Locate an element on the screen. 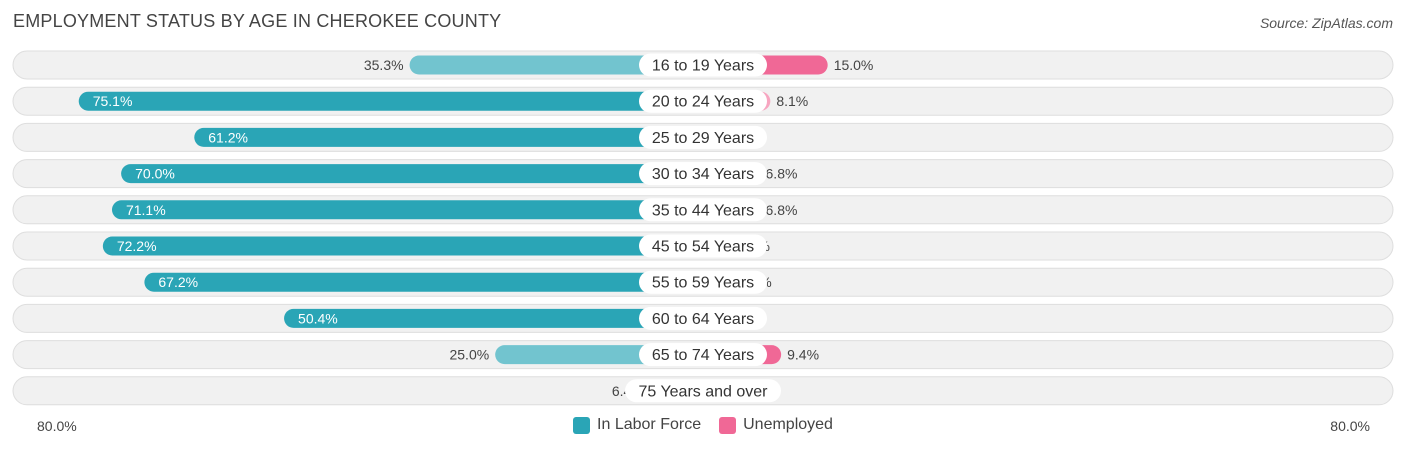  category-label: 65 to 74 Years is located at coordinates (703, 355).